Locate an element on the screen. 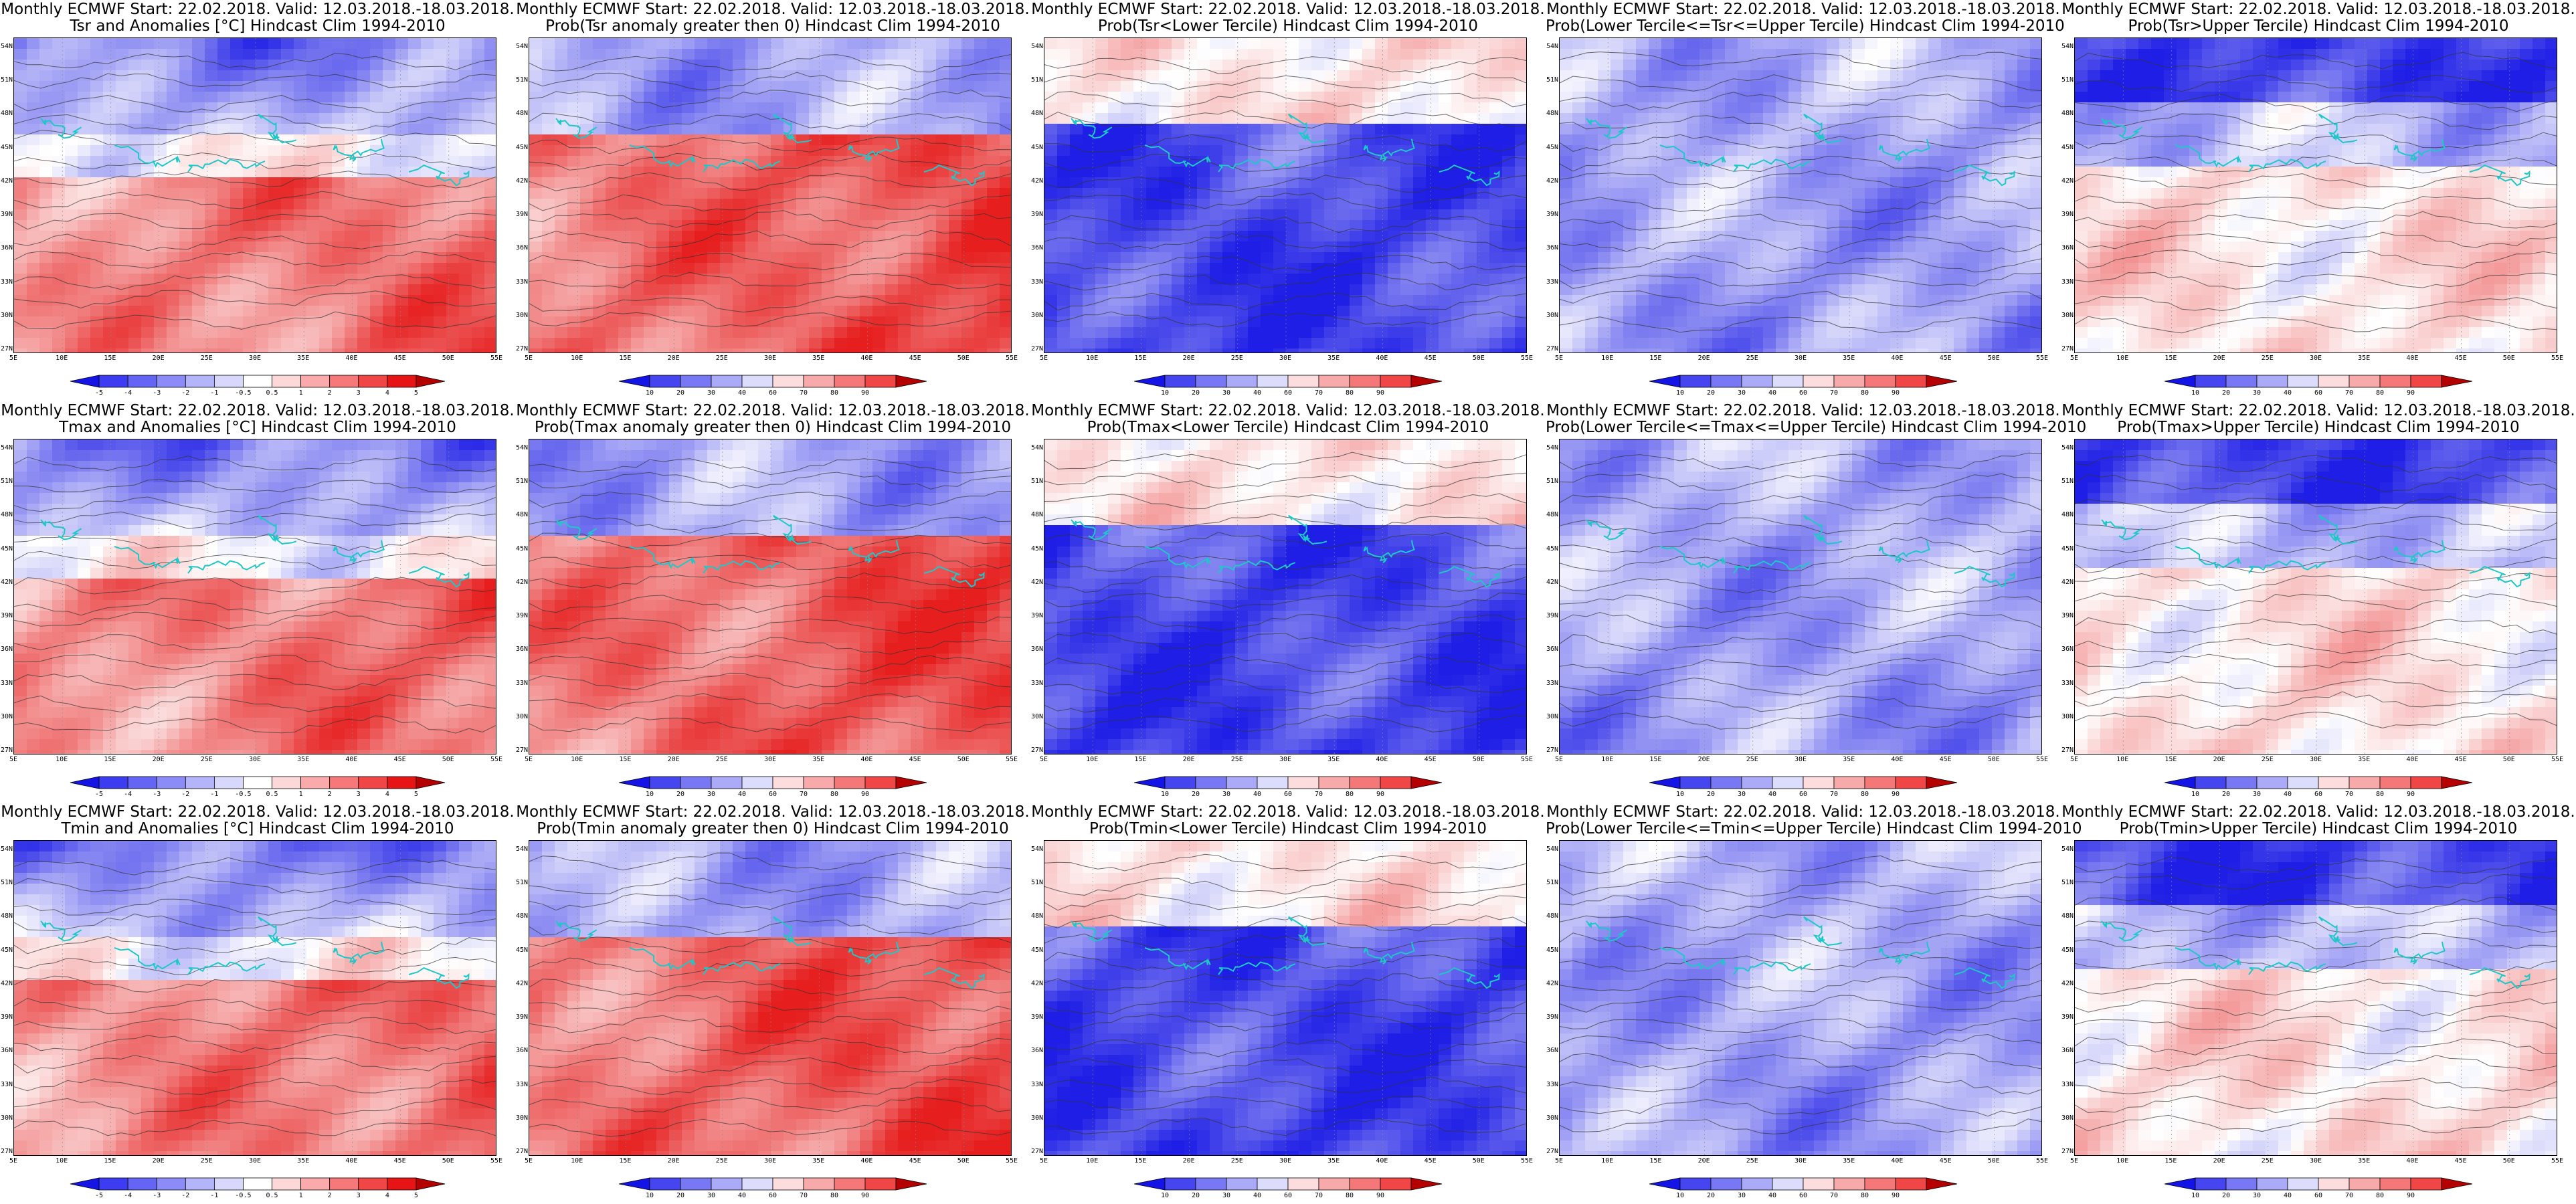  colorbar-label: 5 is located at coordinates (415, 1195).